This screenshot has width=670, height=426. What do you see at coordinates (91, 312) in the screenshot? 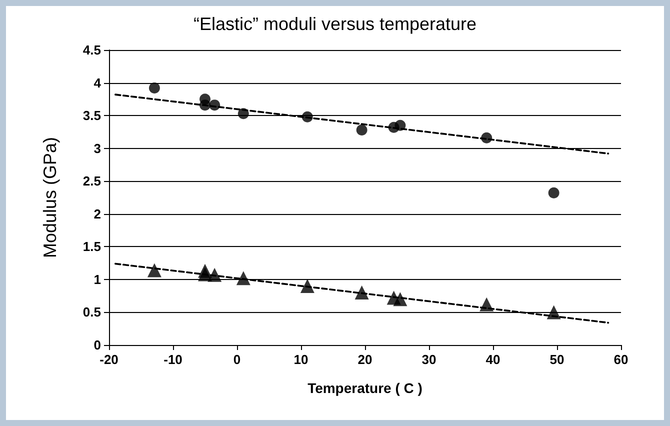
I see `y-tick-label: 0.5` at bounding box center [91, 312].